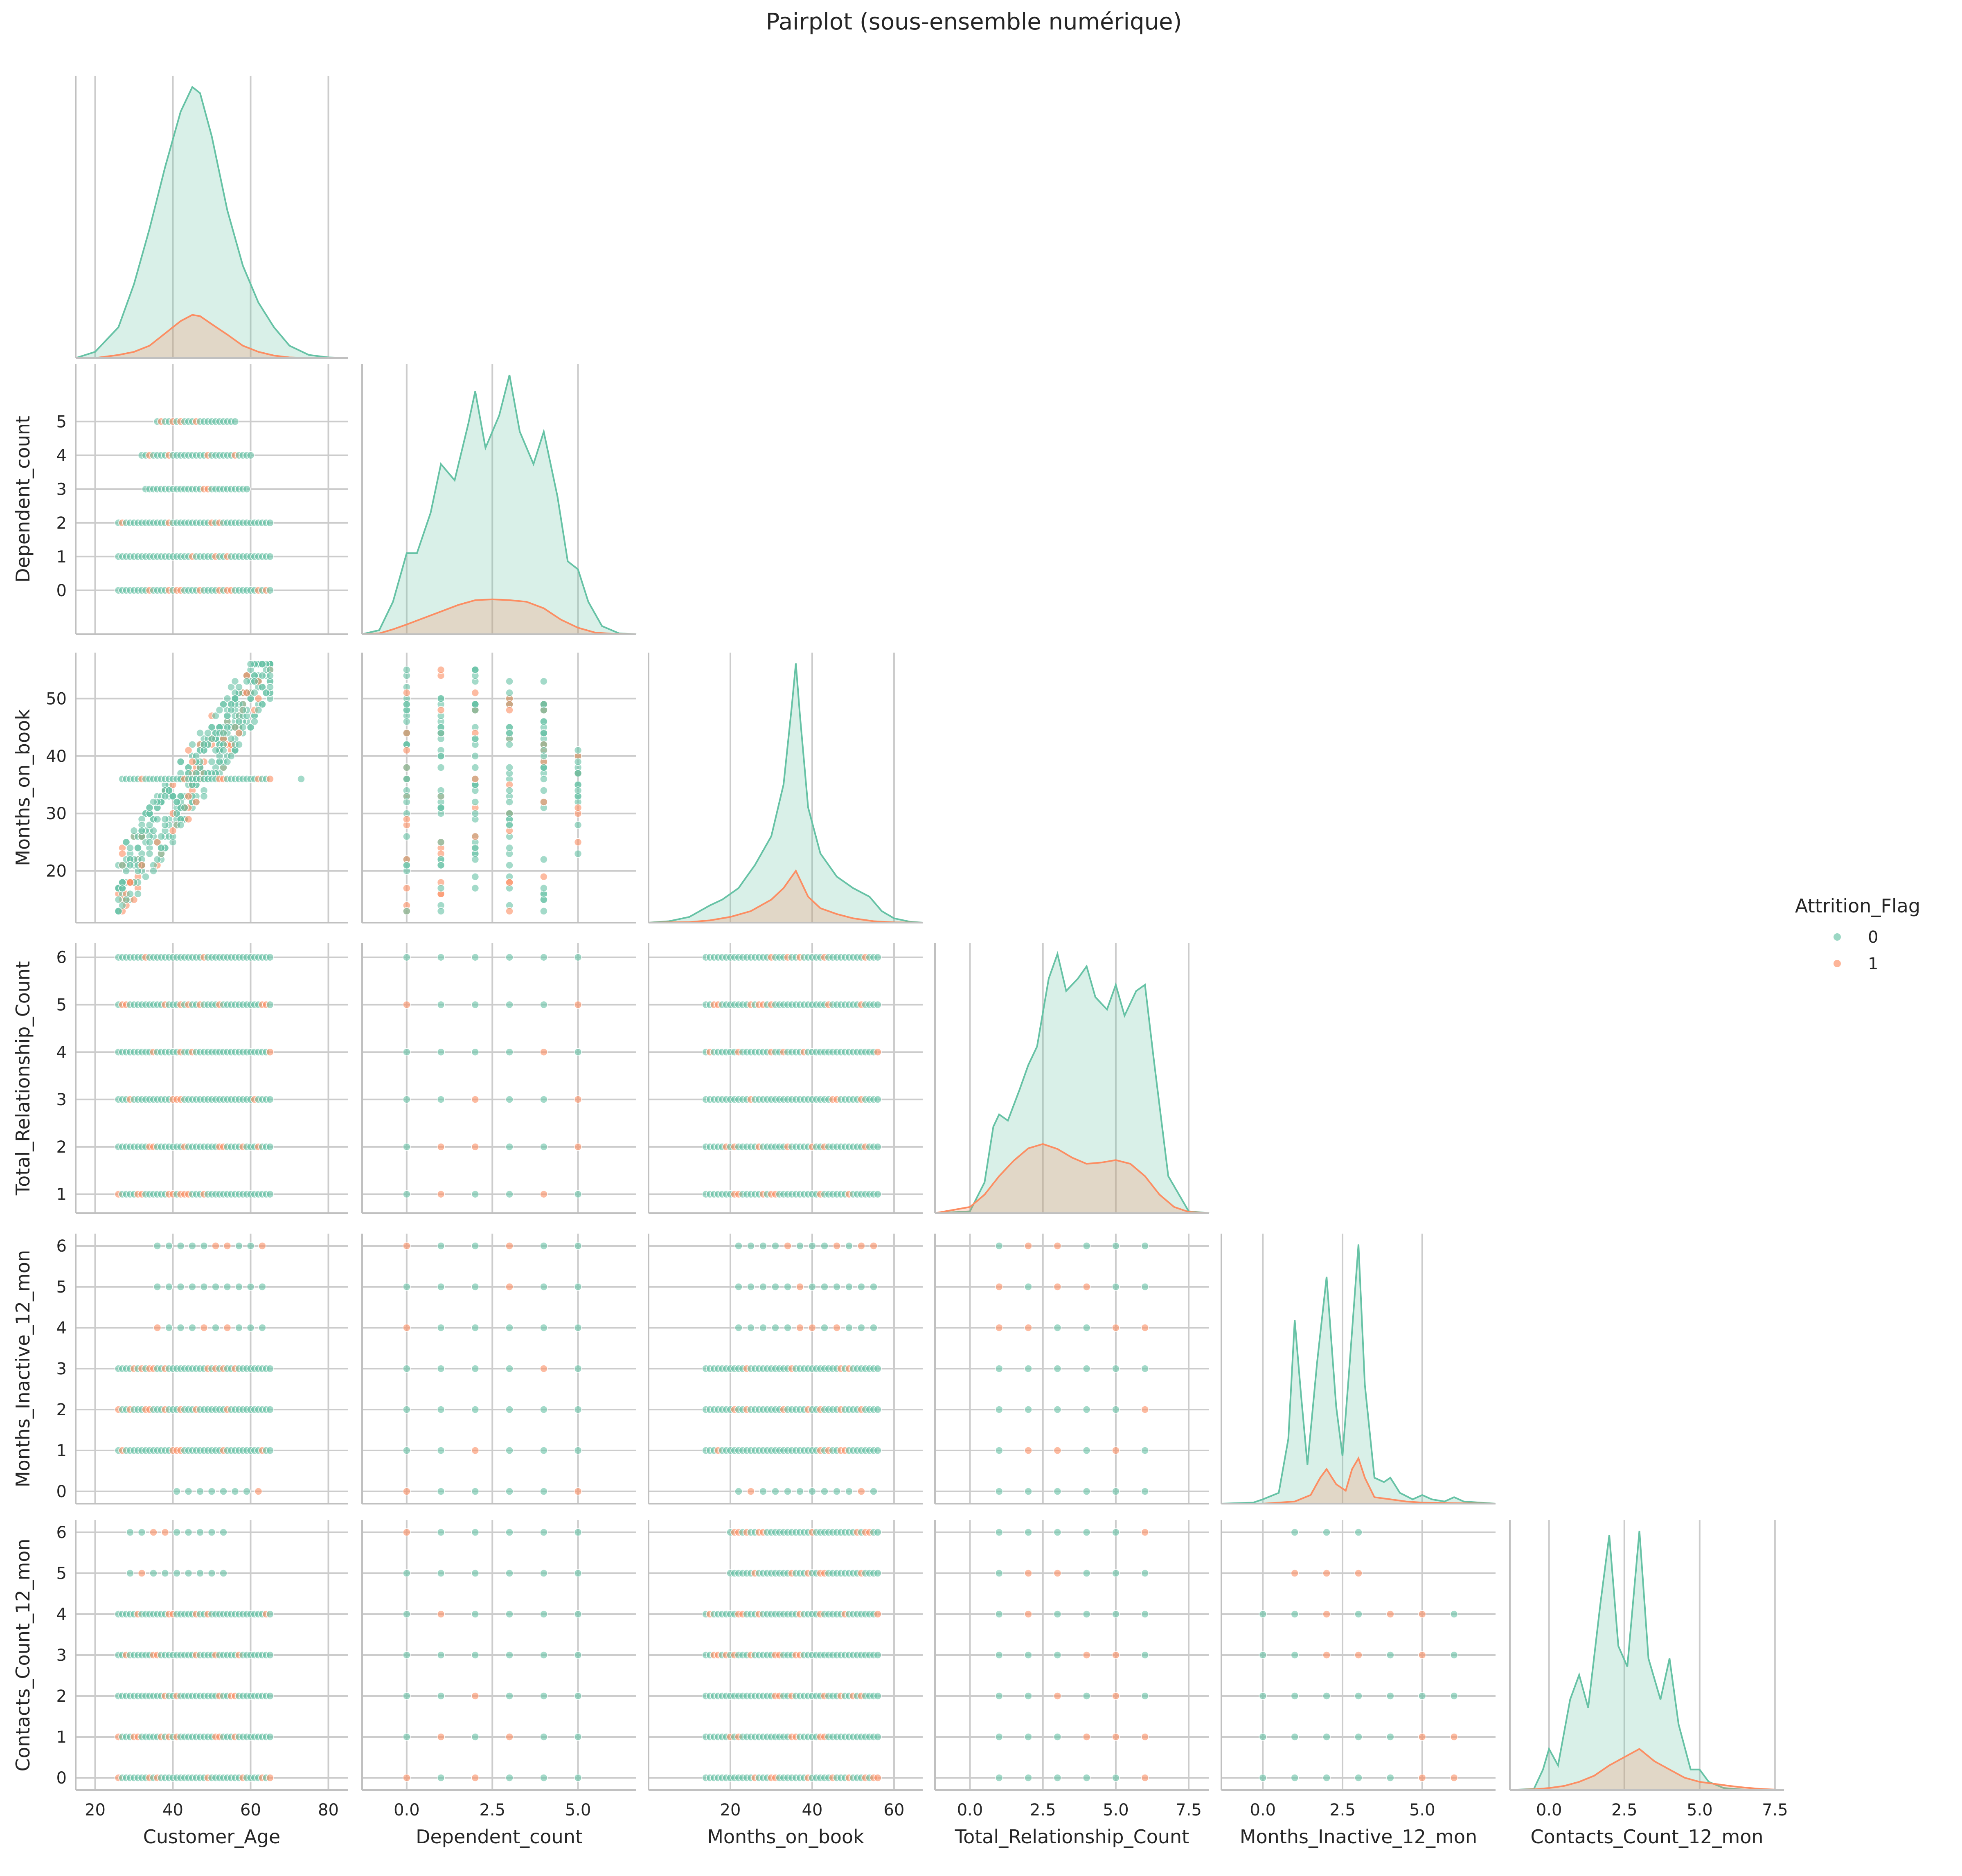  I want to click on panel-months-on-book-vs-dependent-count, so click(498, 788).